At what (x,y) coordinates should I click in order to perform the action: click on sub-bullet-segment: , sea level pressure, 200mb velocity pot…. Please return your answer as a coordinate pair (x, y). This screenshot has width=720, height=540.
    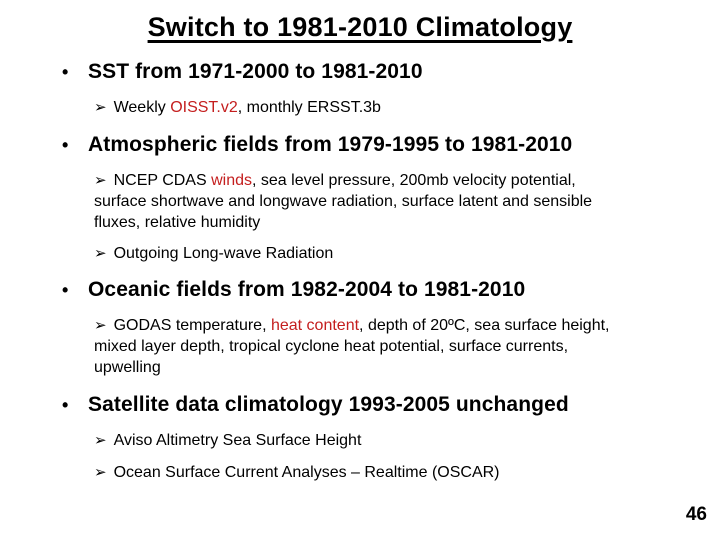
    Looking at the image, I should click on (343, 201).